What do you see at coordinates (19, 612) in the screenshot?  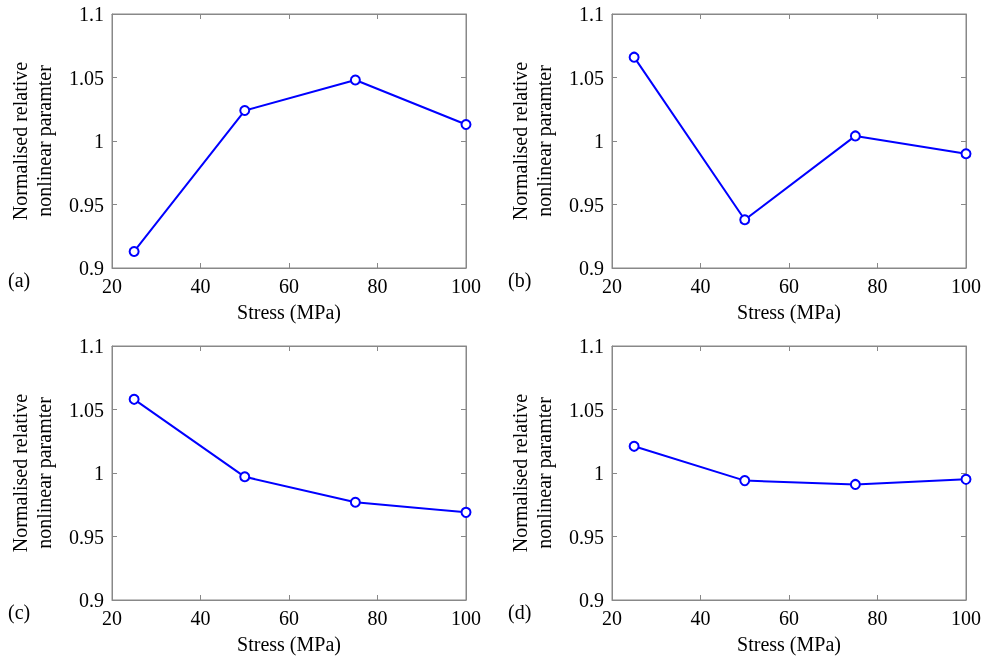 I see `text: (c)` at bounding box center [19, 612].